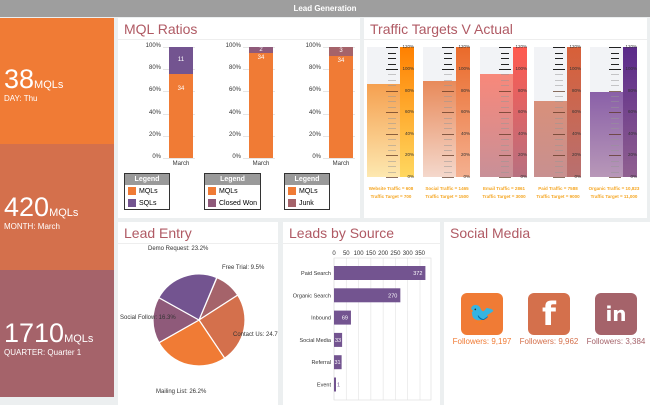  I want to click on social-item: f Followers: 9,962, so click(549, 319).